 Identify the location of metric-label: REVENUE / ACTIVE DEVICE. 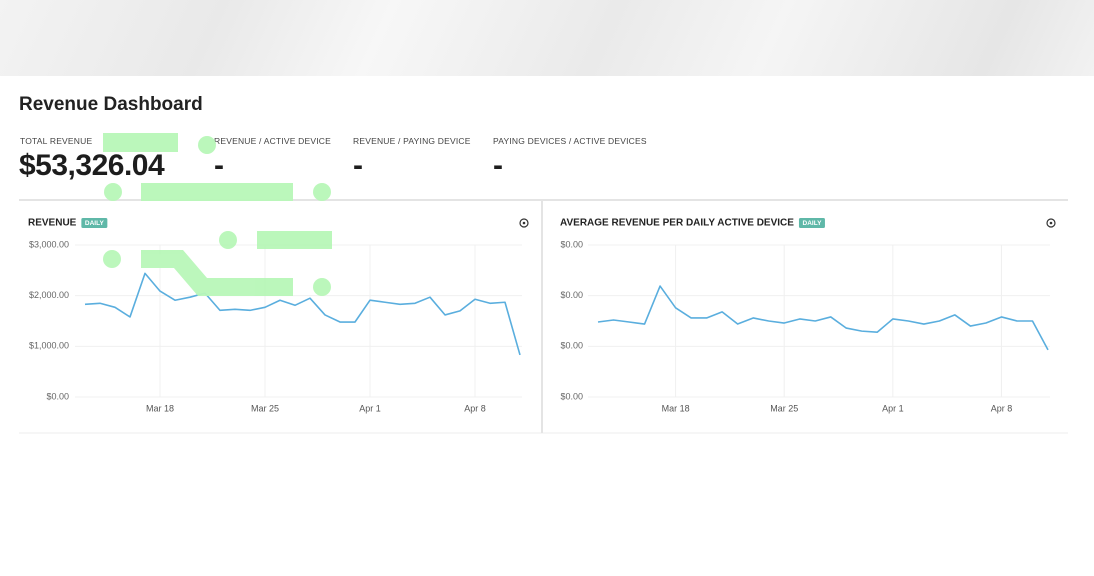
(273, 141).